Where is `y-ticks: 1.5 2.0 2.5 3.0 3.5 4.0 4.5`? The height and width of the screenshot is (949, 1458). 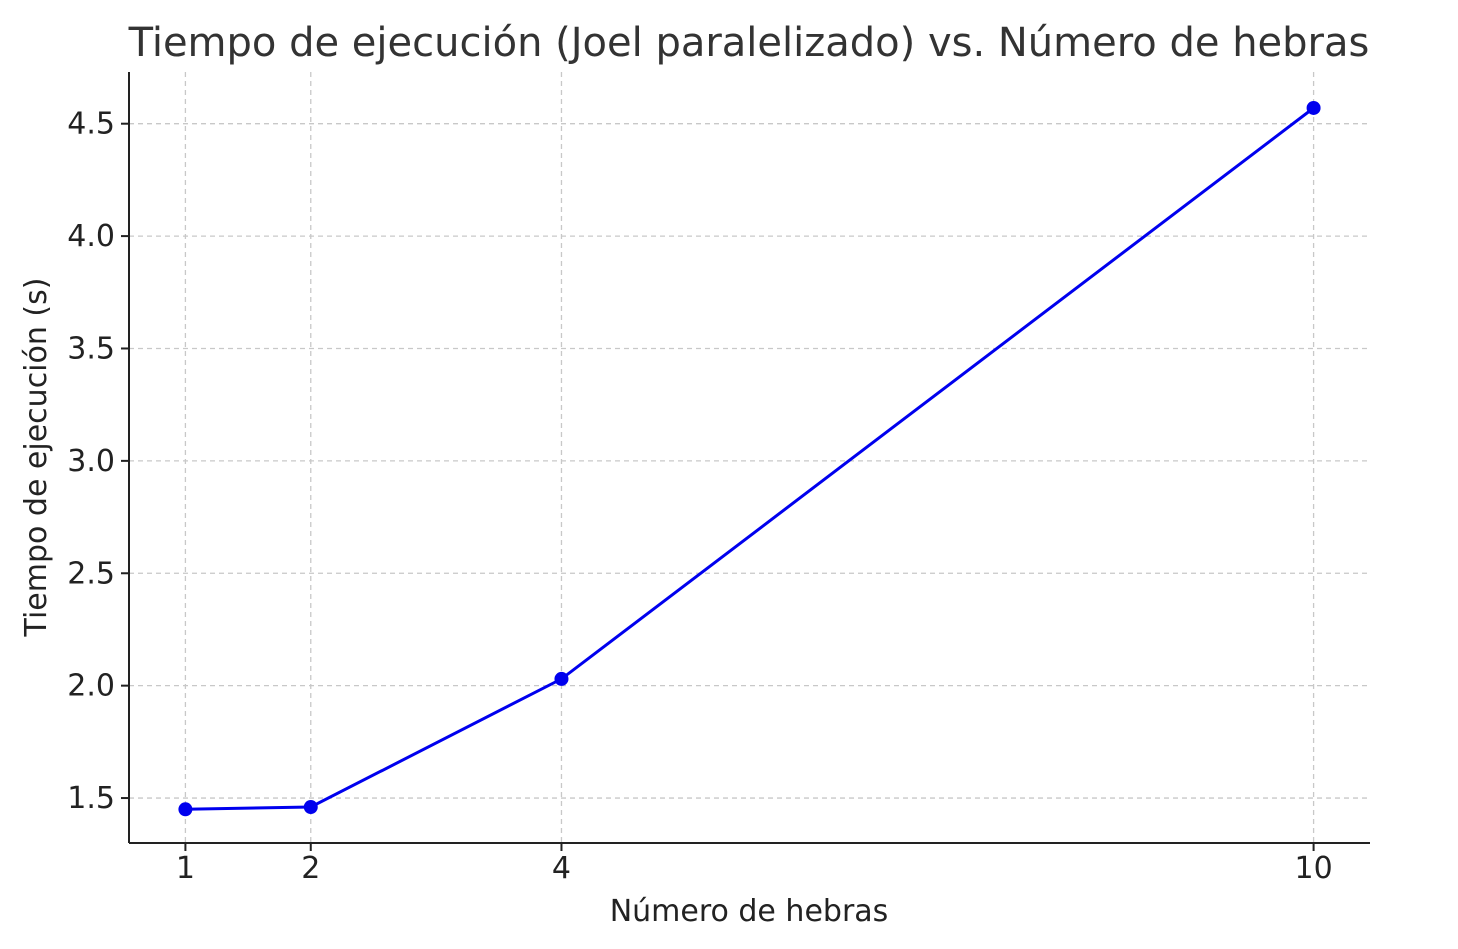 y-ticks: 1.5 2.0 2.5 3.0 3.5 4.0 4.5 is located at coordinates (98, 461).